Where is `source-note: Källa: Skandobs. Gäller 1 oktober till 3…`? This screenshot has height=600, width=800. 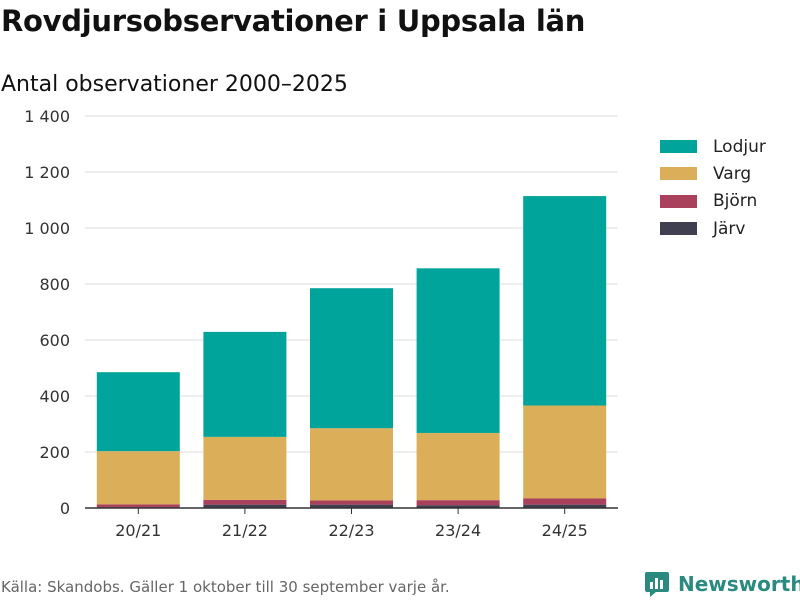
source-note: Källa: Skandobs. Gäller 1 oktober till 3… is located at coordinates (225, 587).